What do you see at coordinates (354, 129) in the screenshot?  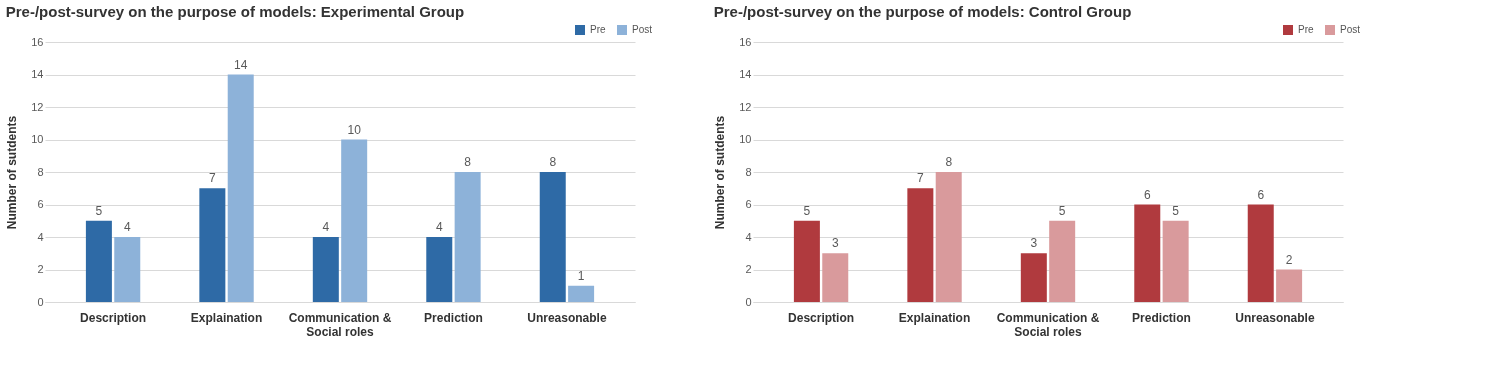 I see `data-label: 10` at bounding box center [354, 129].